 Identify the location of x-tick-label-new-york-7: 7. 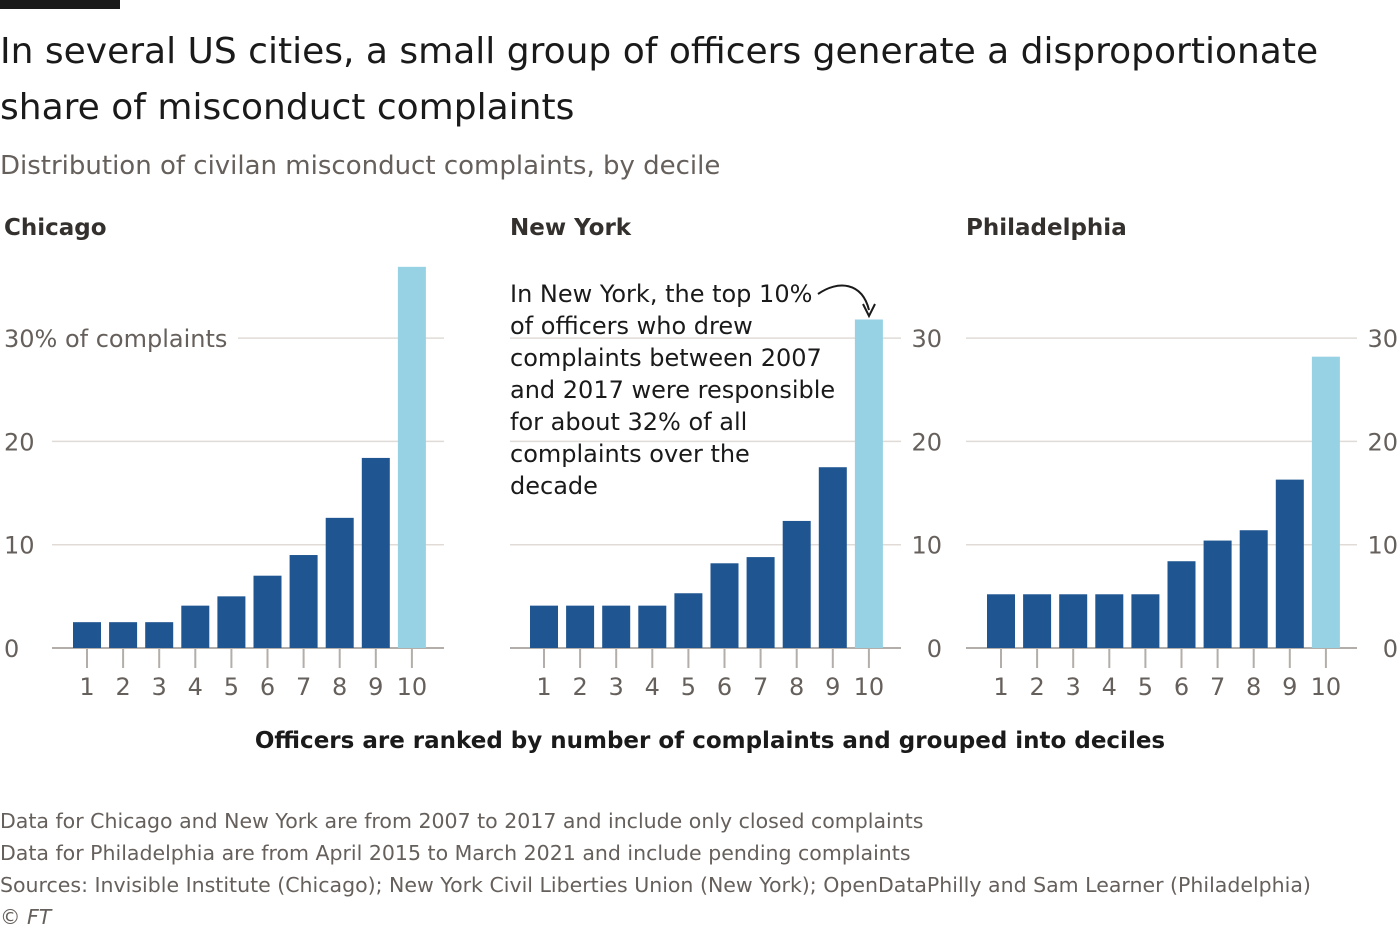
(760, 687).